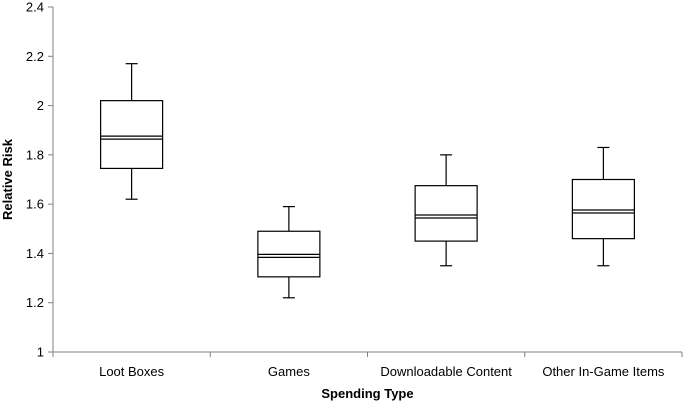 The width and height of the screenshot is (685, 403). What do you see at coordinates (603, 371) in the screenshot?
I see `x-tick-label: Other In-Game Items` at bounding box center [603, 371].